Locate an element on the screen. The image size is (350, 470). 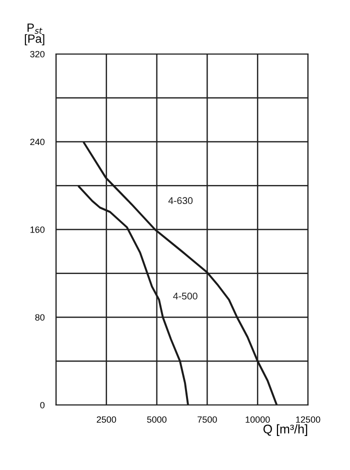
x-tick-label: 7500 is located at coordinates (207, 419).